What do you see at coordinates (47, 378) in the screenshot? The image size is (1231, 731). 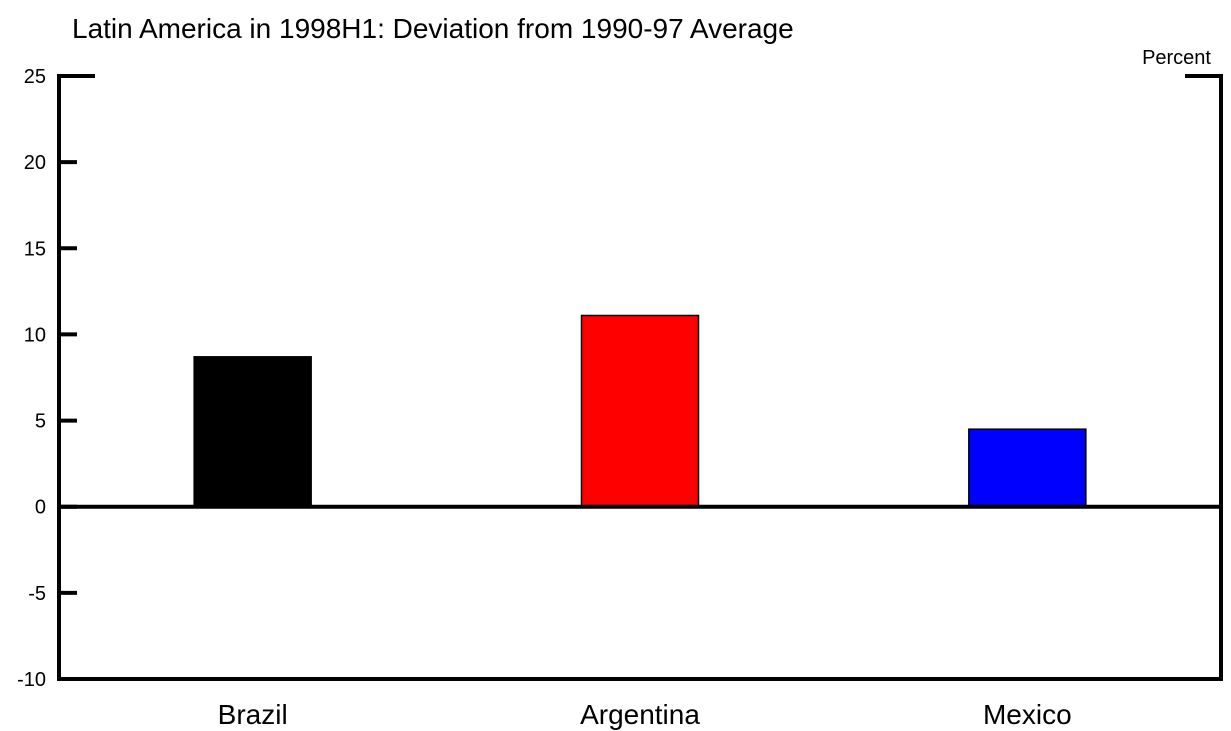 I see `y-axis-ticks: 25 20 15 10 5 0 -5 -10` at bounding box center [47, 378].